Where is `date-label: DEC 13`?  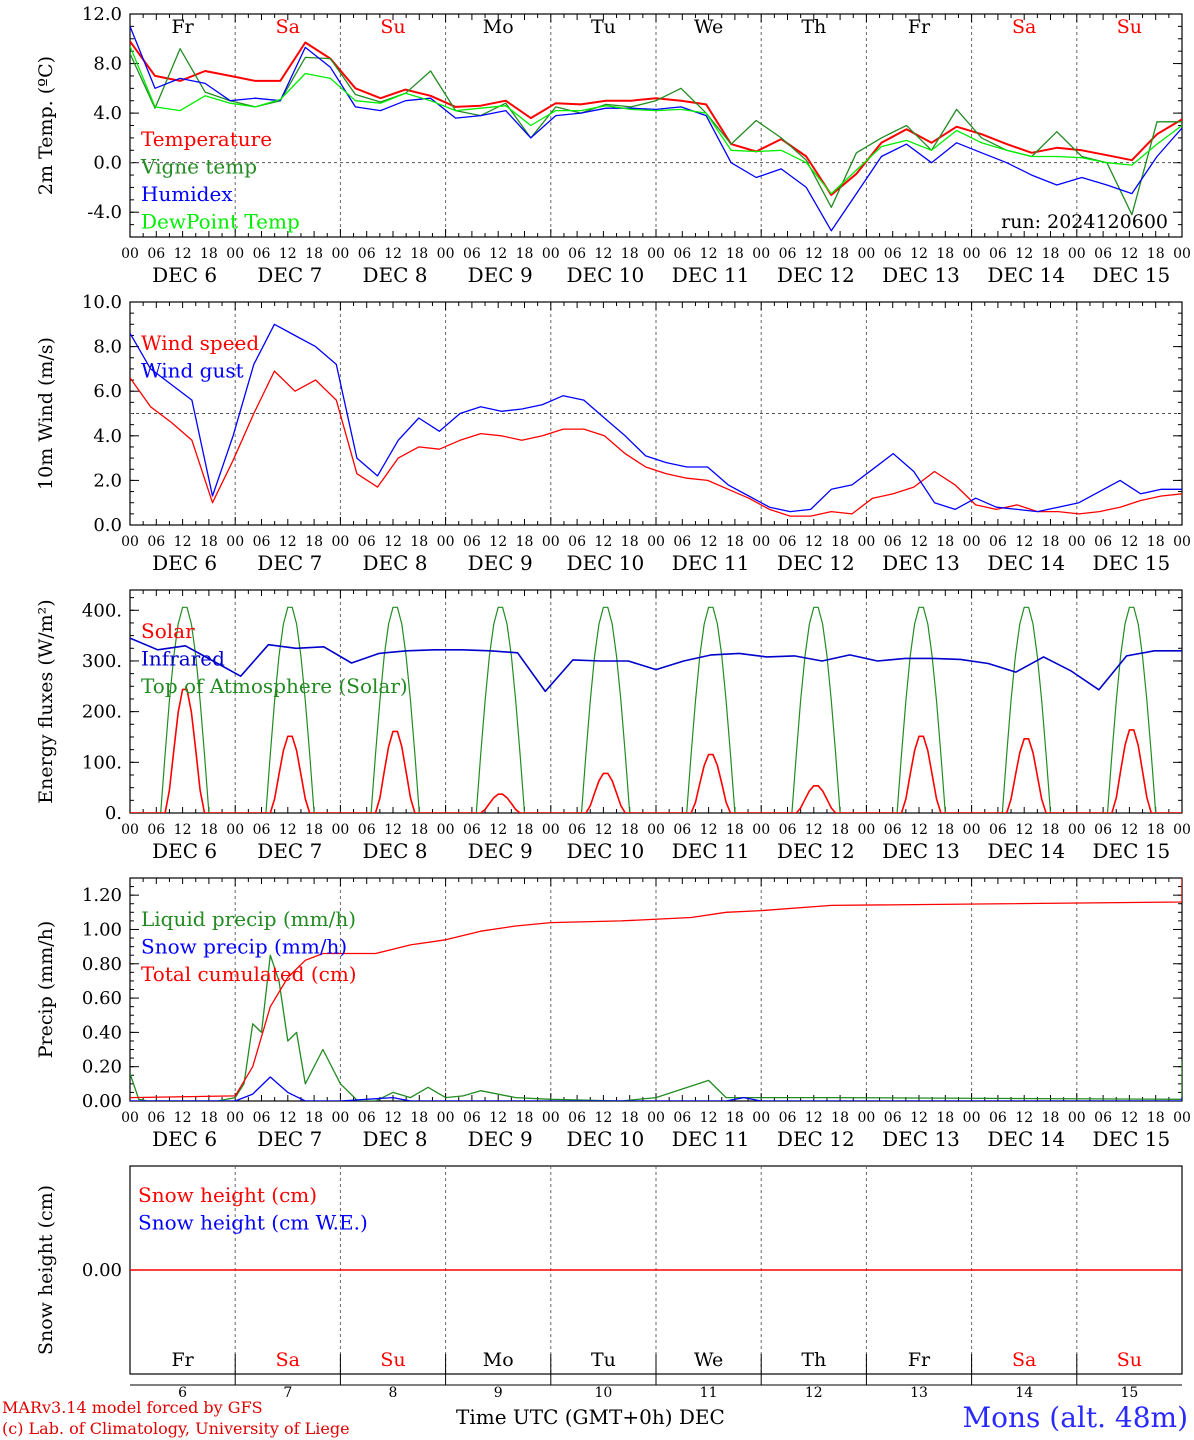
date-label: DEC 13 is located at coordinates (921, 275).